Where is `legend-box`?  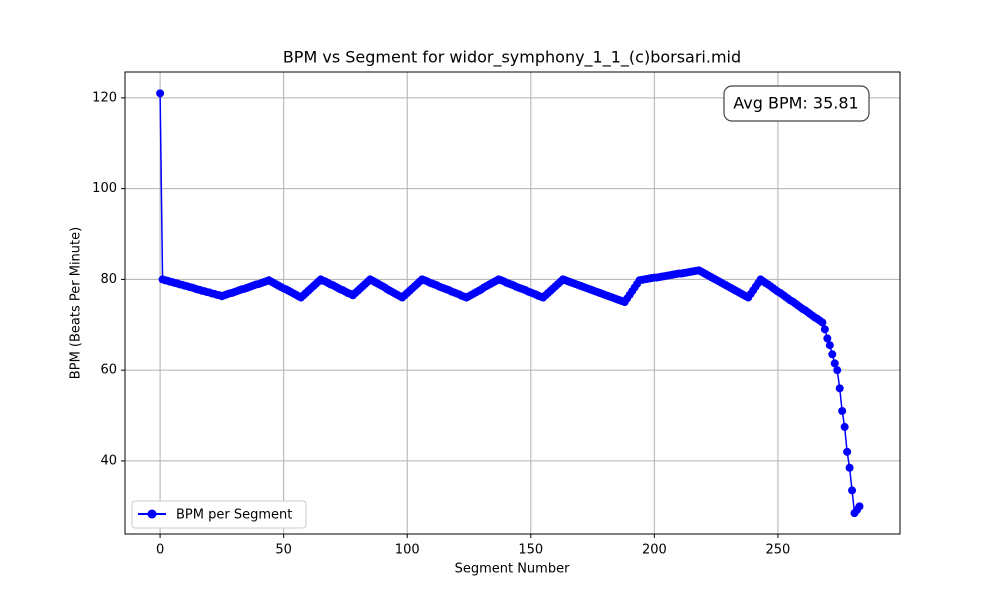
legend-box is located at coordinates (219, 514).